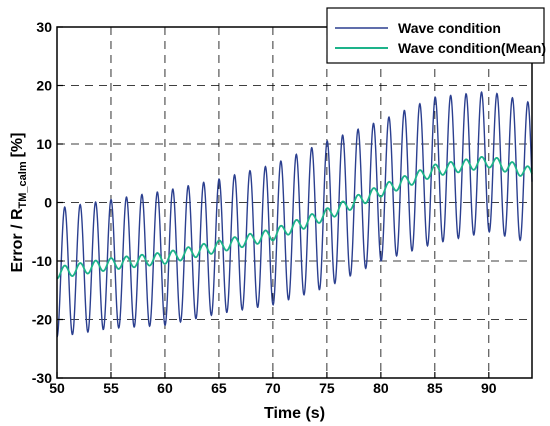  I want to click on y-tick-label: -20, so click(42, 320).